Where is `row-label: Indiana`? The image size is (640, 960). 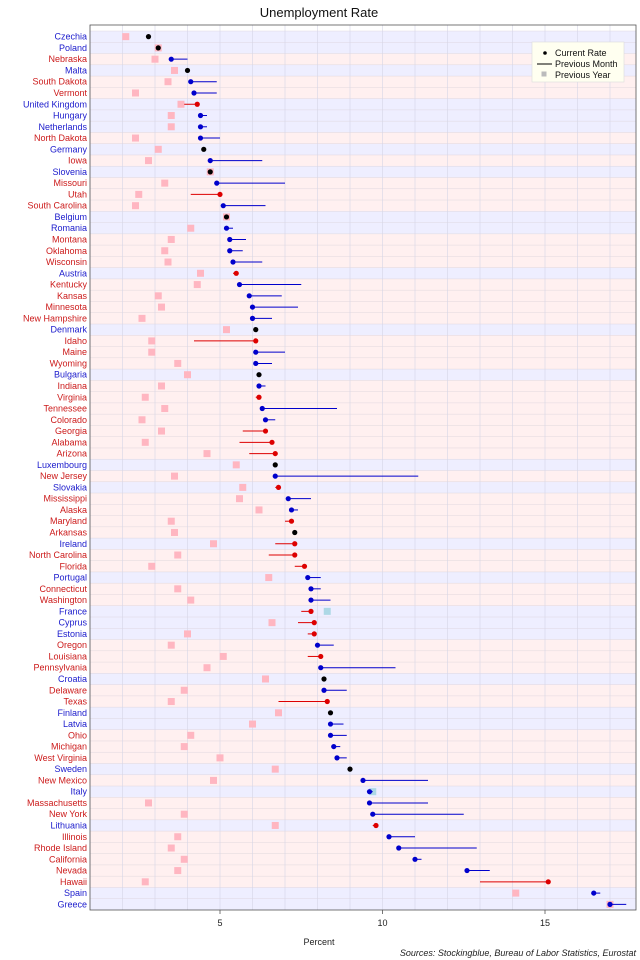
row-label: Indiana is located at coordinates (72, 386).